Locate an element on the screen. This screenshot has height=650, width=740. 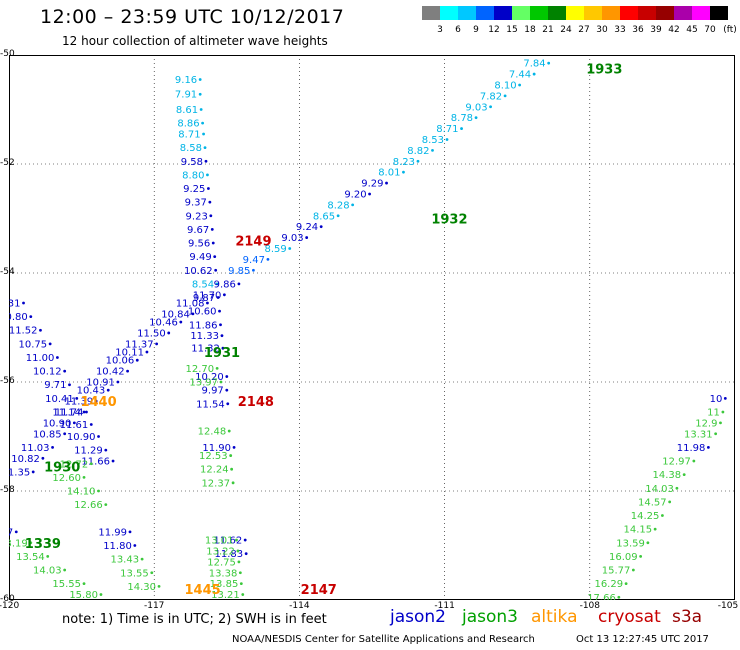
pass-time-label: 2149 is located at coordinates (253, 241).